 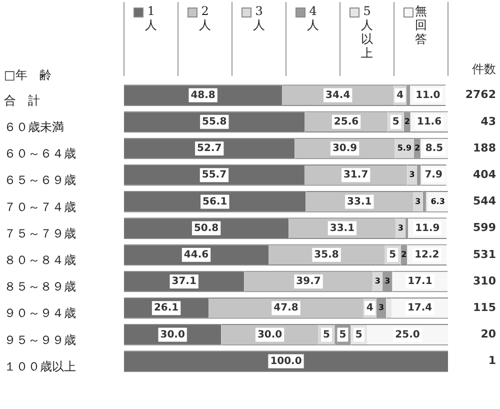 What do you see at coordinates (40, 260) in the screenshot?
I see `y-tick-label: ８０～８４歳` at bounding box center [40, 260].